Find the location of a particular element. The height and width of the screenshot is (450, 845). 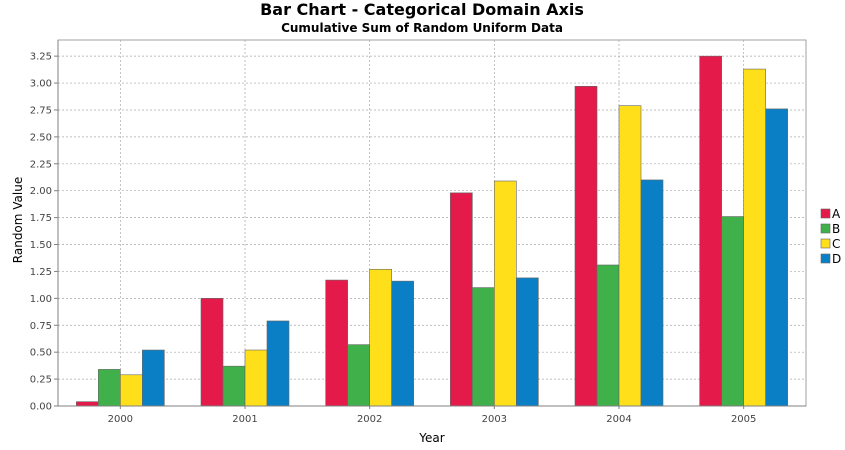

bar-b-2002 is located at coordinates (358, 375).